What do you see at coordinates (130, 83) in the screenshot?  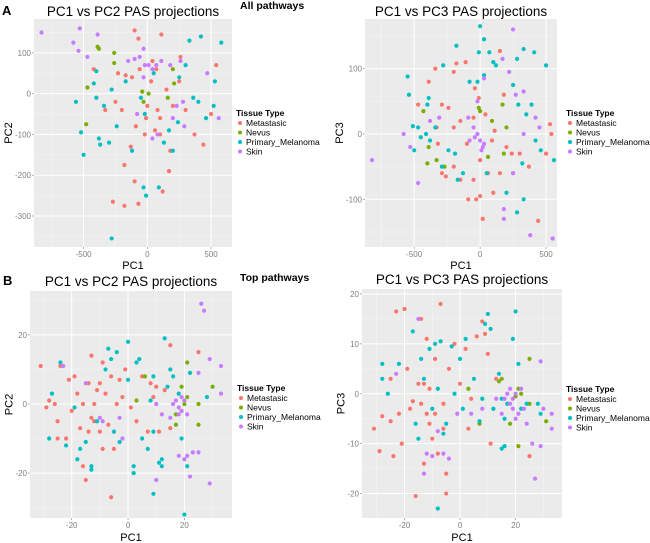 I see `series-skin` at bounding box center [130, 83].